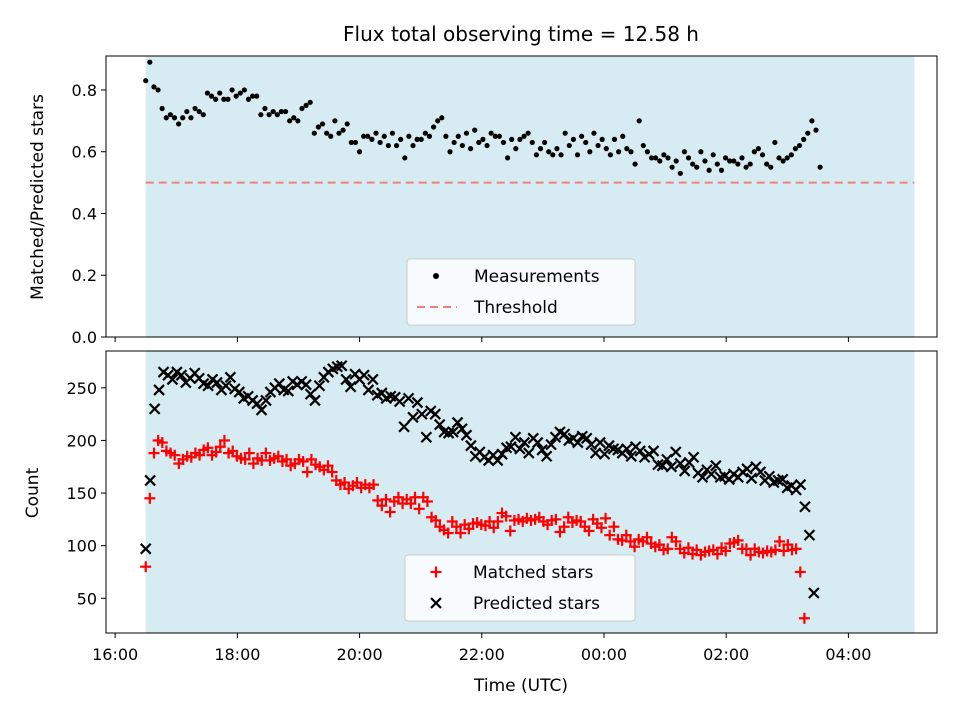 Image resolution: width=960 pixels, height=720 pixels. Describe the element at coordinates (436, 572) in the screenshot. I see `legend-matched-marker` at that location.